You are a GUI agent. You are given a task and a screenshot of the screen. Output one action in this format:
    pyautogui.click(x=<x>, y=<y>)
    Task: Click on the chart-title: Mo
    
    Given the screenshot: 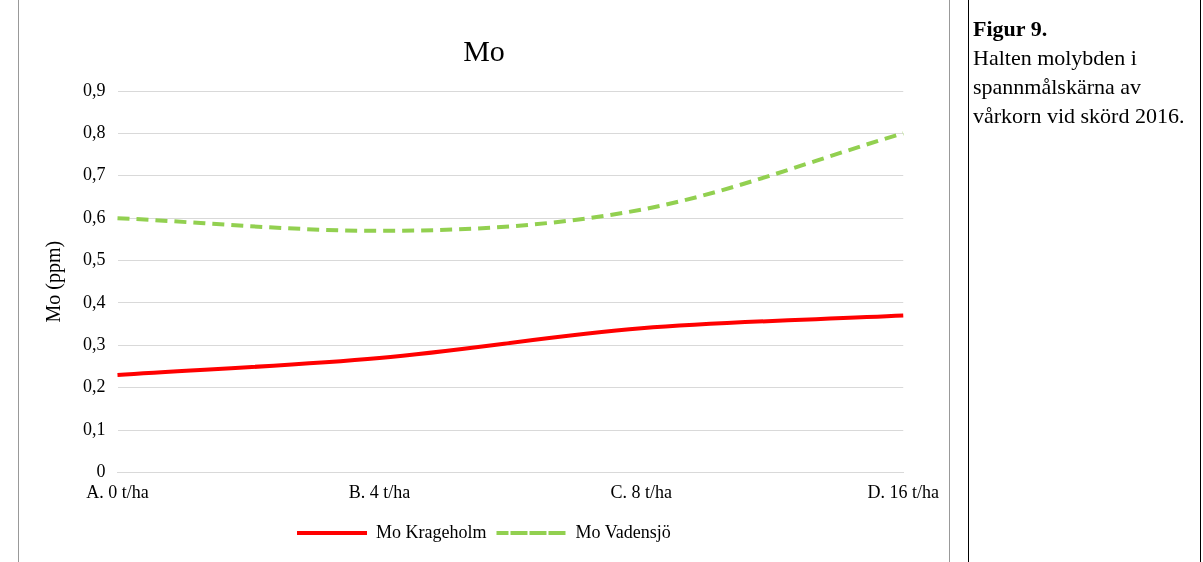 What is the action you would take?
    pyautogui.click(x=484, y=50)
    